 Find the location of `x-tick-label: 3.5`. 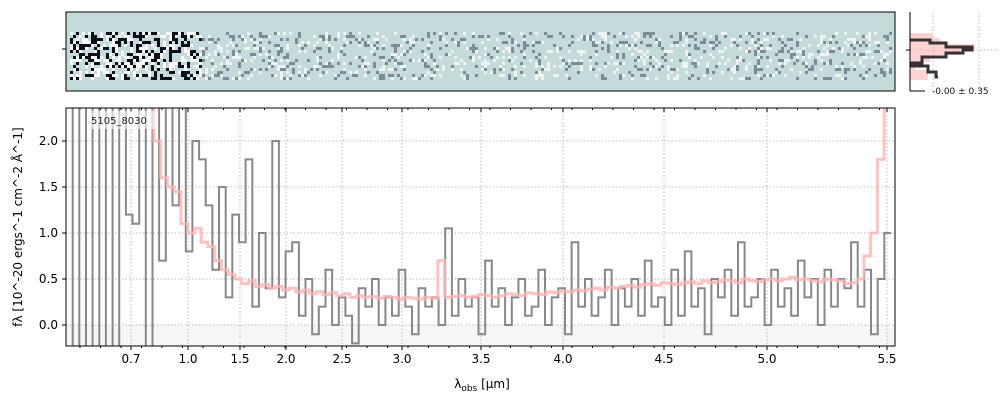

x-tick-label: 3.5 is located at coordinates (480, 359).